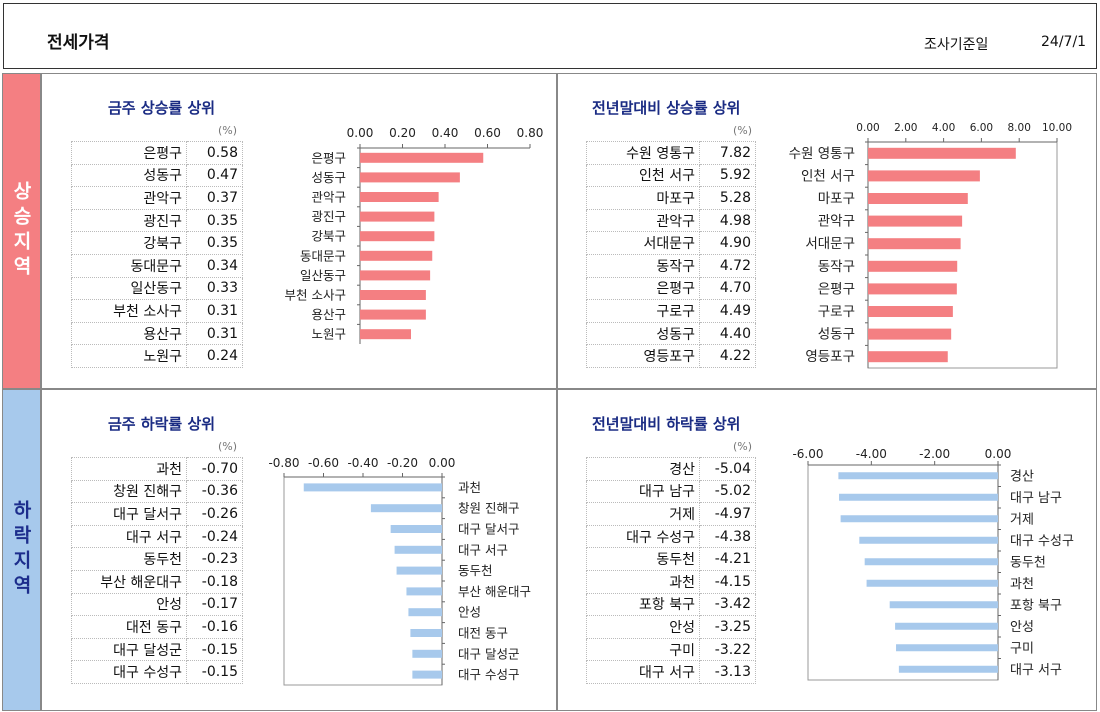  I want to click on category-label: 대구 남구, so click(1036, 498).